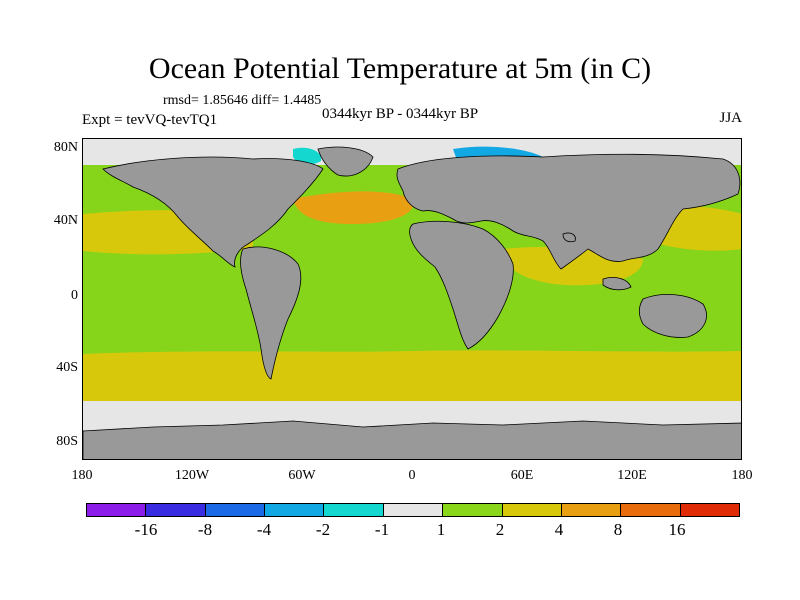 The image size is (800, 600). I want to click on colorbar-label-4: -1, so click(382, 529).